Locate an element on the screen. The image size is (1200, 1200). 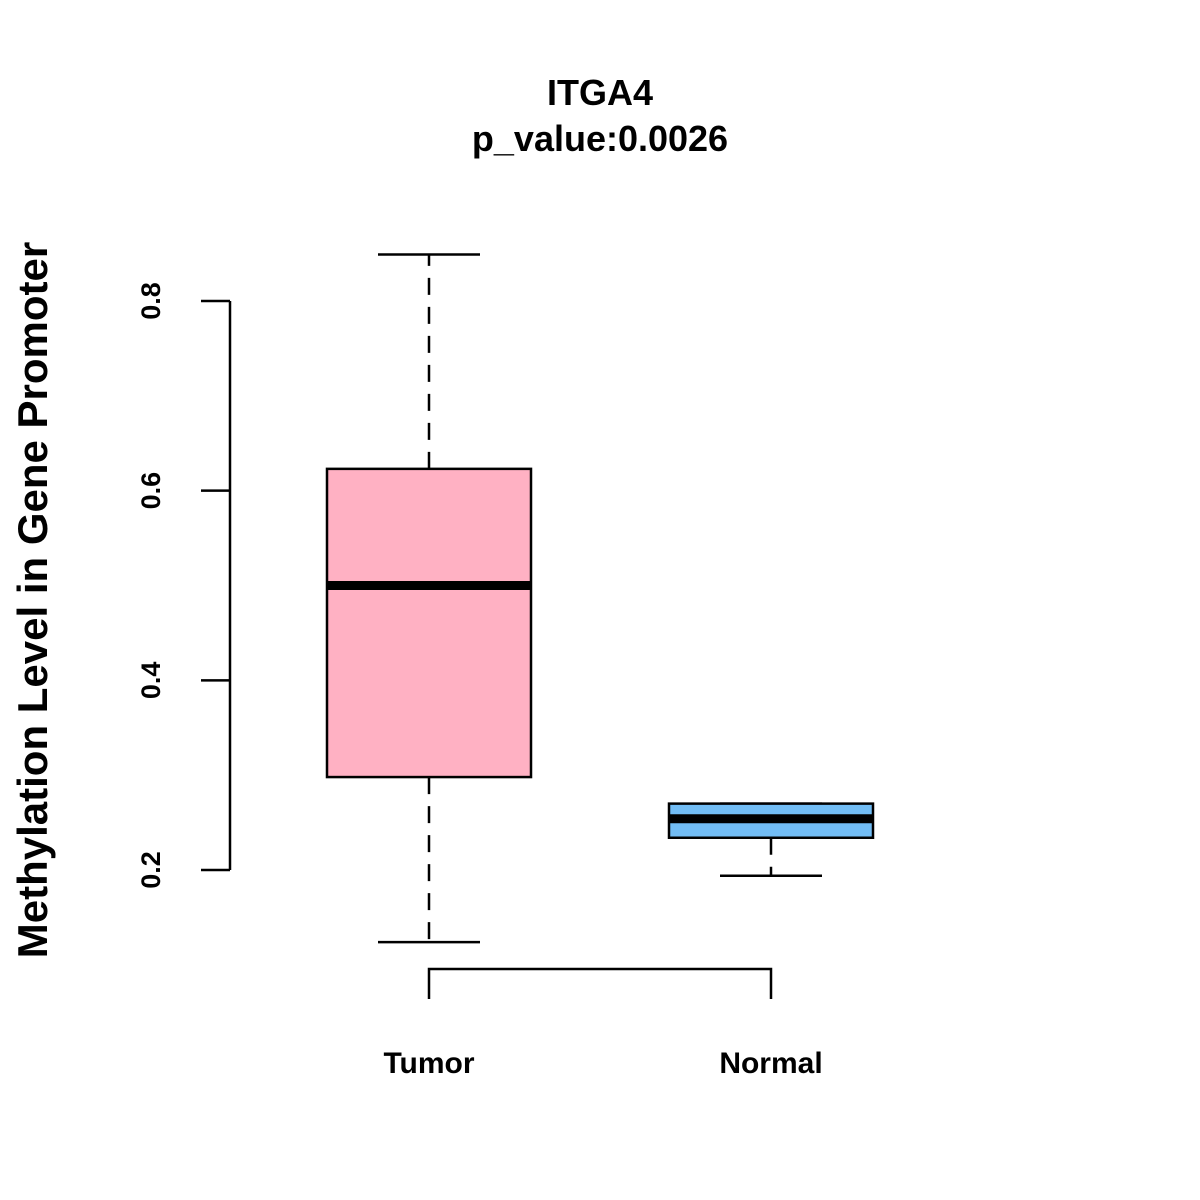
box-tumor is located at coordinates (429, 623).